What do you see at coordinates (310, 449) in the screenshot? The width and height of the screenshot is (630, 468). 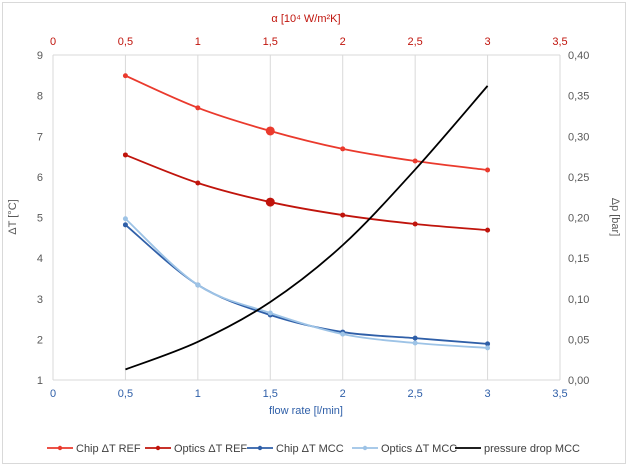 I see `legend-label: Chip ΔT MCC` at bounding box center [310, 449].